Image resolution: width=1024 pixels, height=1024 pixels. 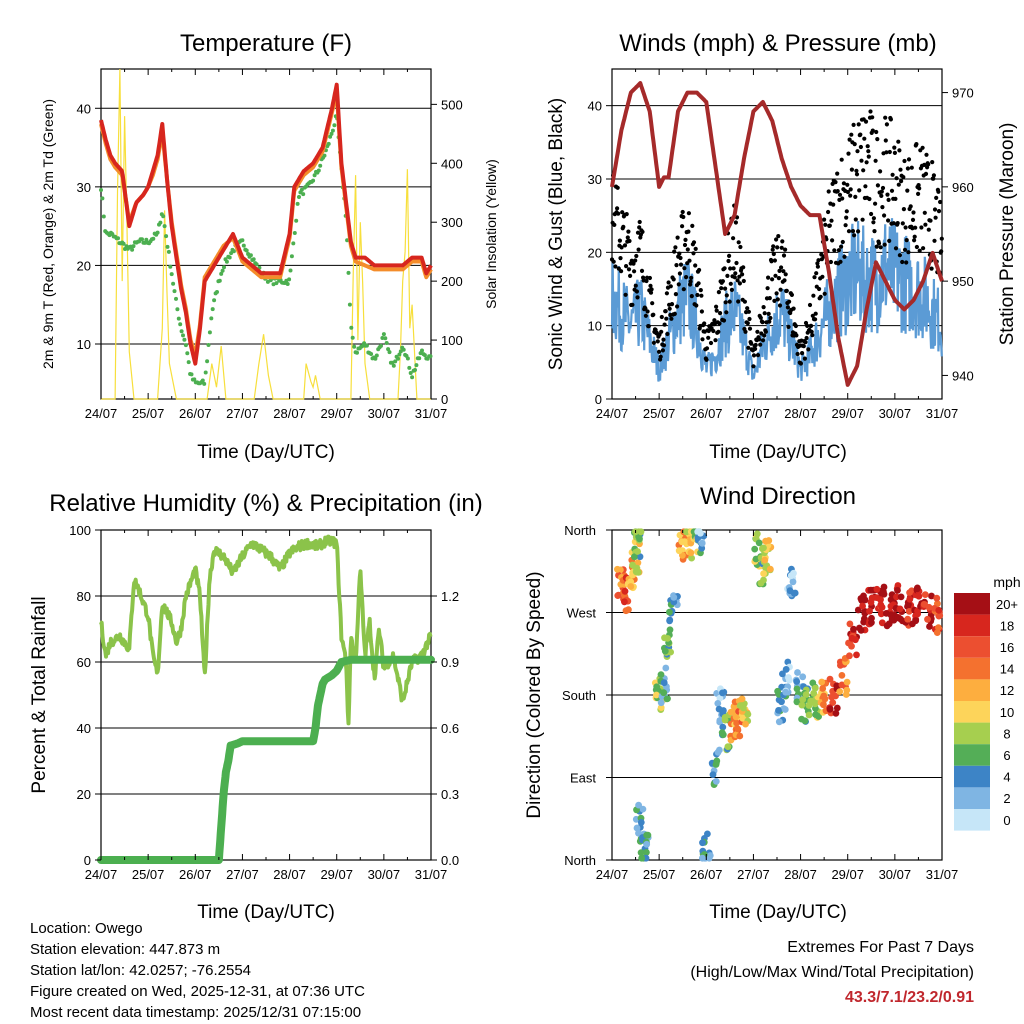 What do you see at coordinates (266, 234) in the screenshot?
I see `temperature-series` at bounding box center [266, 234].